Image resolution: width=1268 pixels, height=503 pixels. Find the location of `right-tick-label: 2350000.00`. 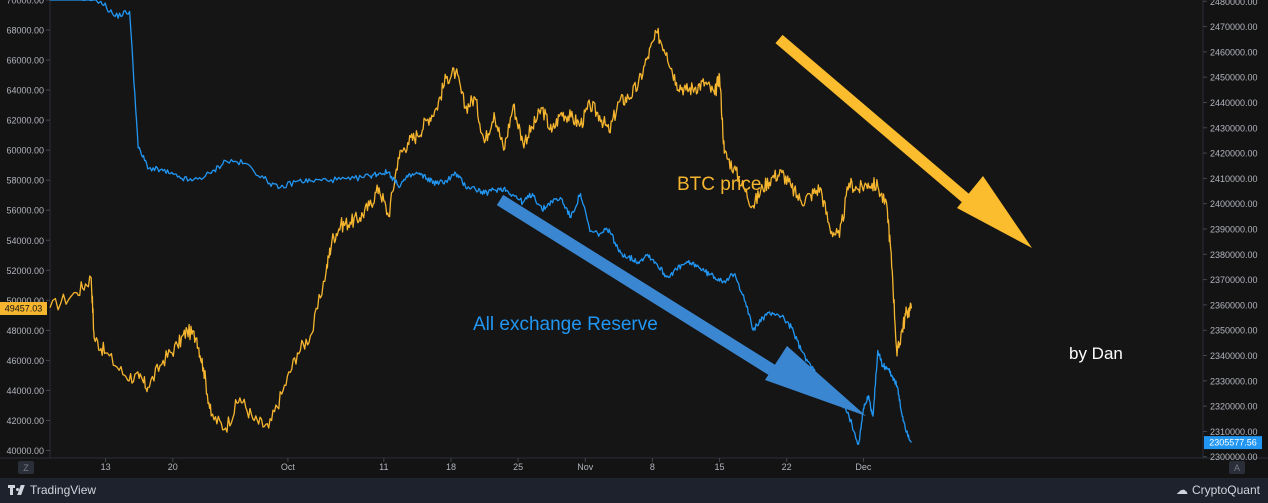

right-tick-label: 2350000.00 is located at coordinates (1234, 331).